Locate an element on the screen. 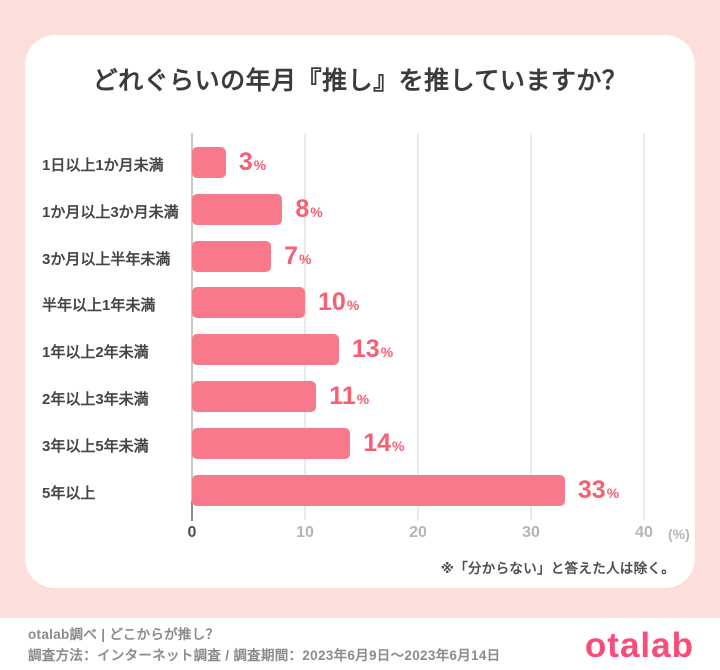  category-label: 1日以上1か月未満 is located at coordinates (103, 165).